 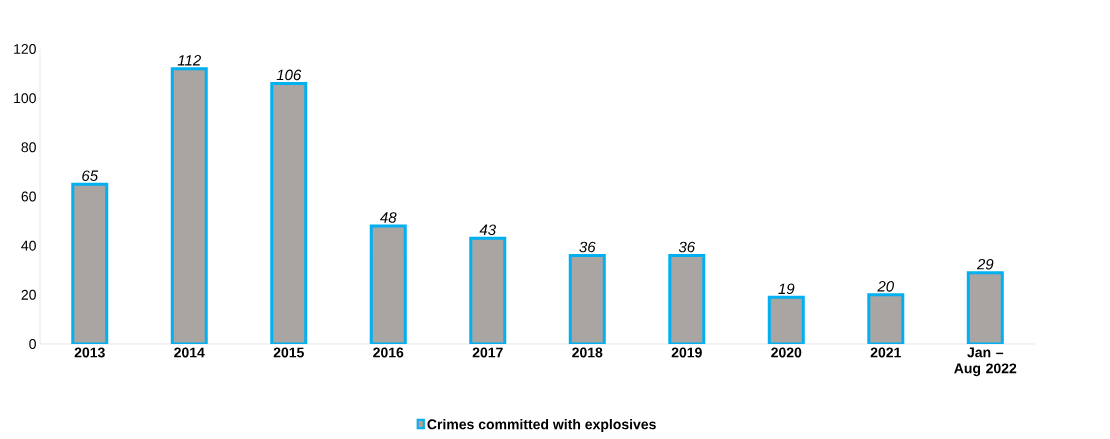 I want to click on data-label: 20, so click(x=885, y=286).